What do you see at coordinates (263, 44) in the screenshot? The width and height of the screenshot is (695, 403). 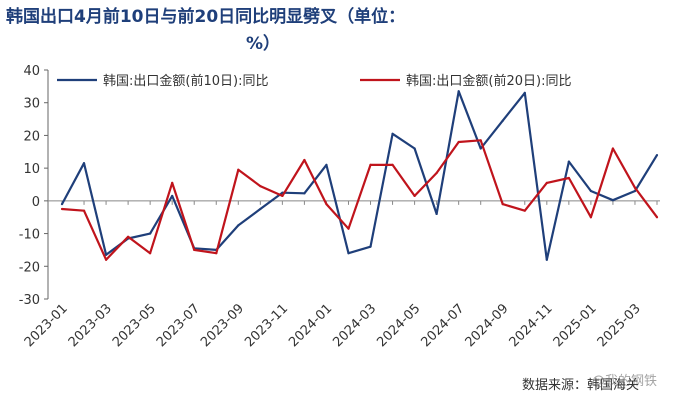 I see `chart-title-line2: %）` at bounding box center [263, 44].